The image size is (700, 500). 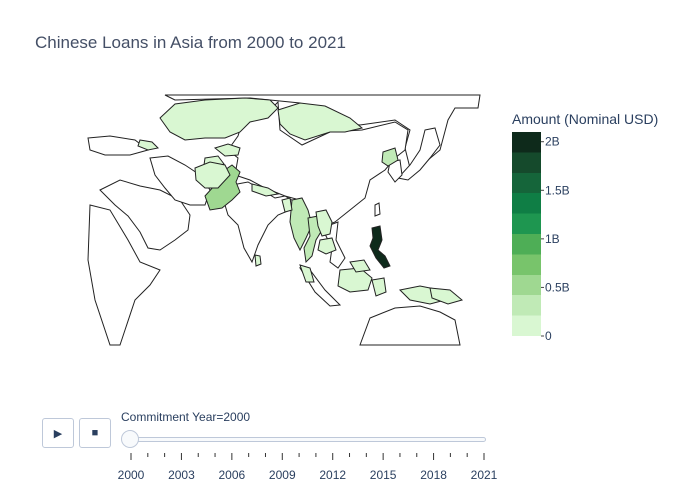 I want to click on slider-tick-label: 2003, so click(x=181, y=475).